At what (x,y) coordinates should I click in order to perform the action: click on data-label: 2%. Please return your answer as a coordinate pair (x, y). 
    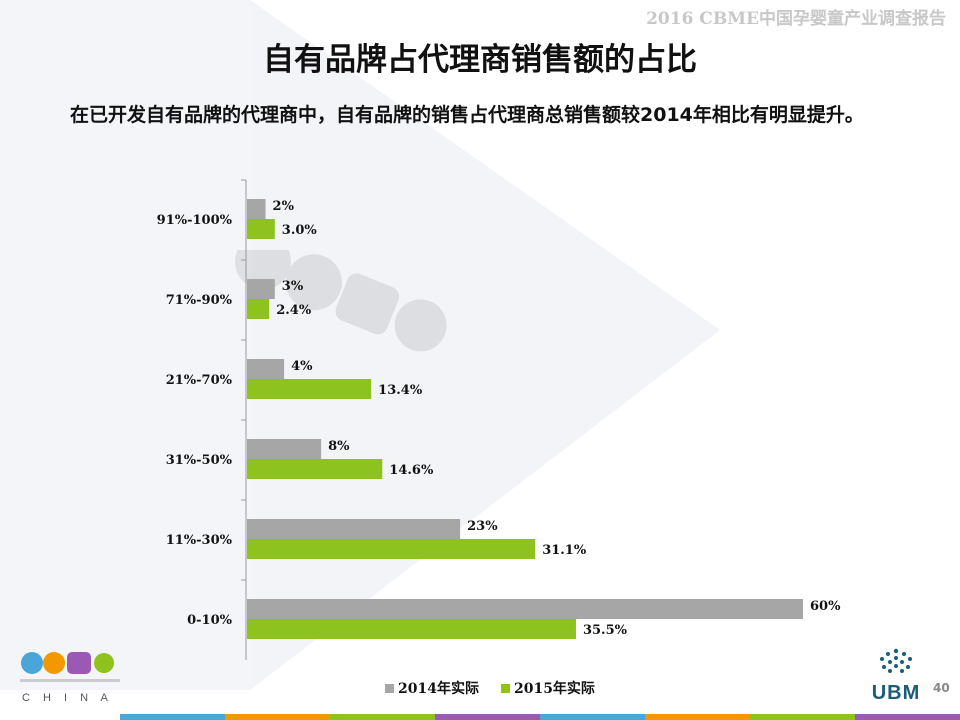
    Looking at the image, I should click on (284, 206).